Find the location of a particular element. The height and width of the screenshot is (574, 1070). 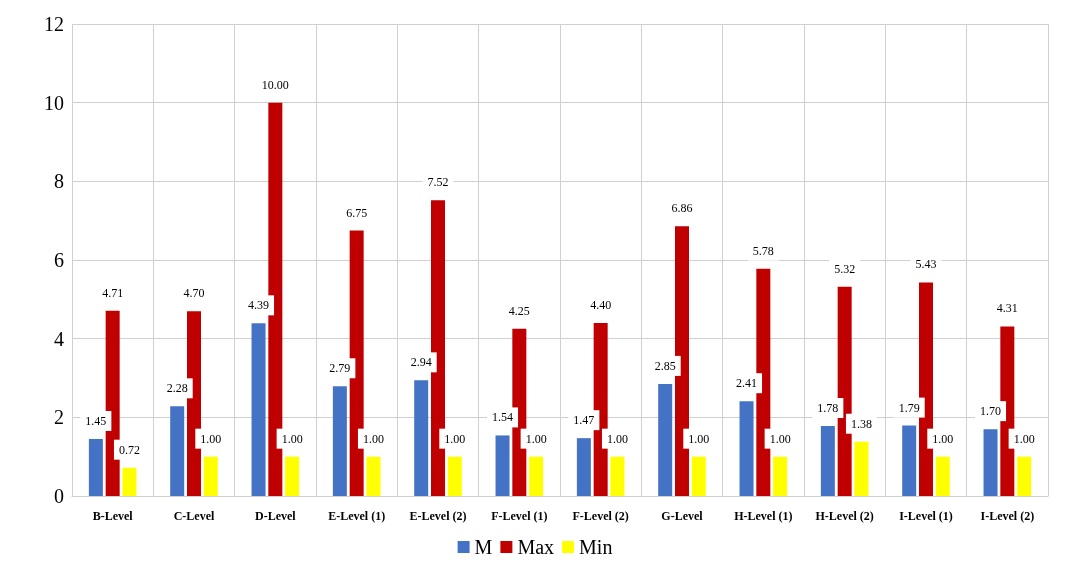

data-label: 4.39 is located at coordinates (259, 305).